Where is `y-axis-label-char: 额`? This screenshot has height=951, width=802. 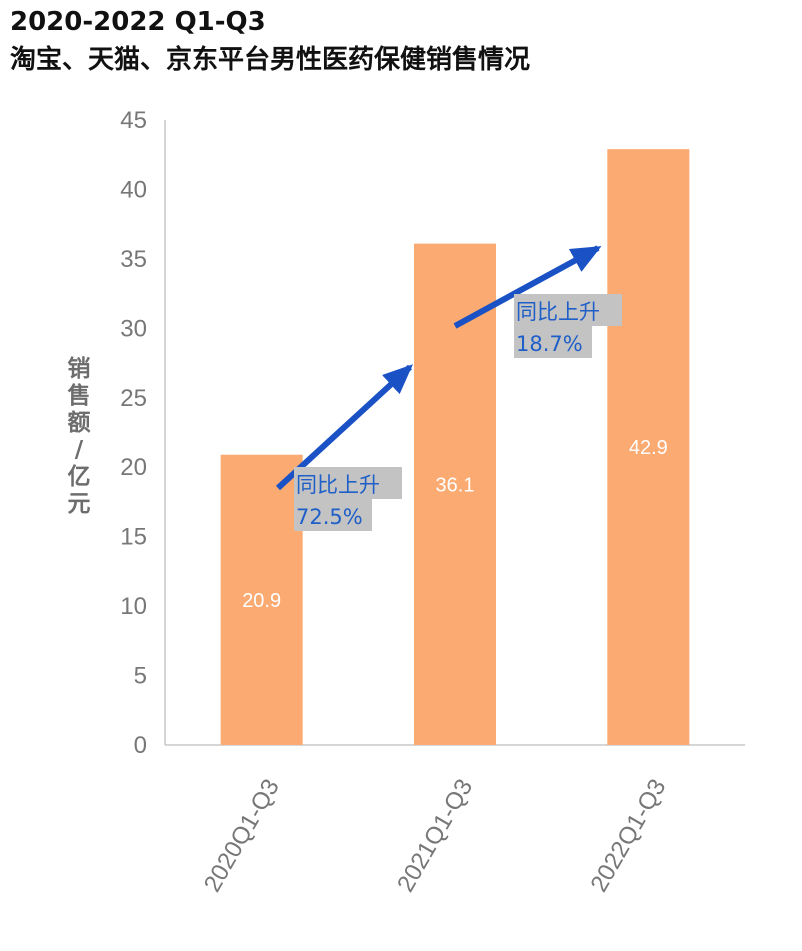
y-axis-label-char: 额 is located at coordinates (79, 423).